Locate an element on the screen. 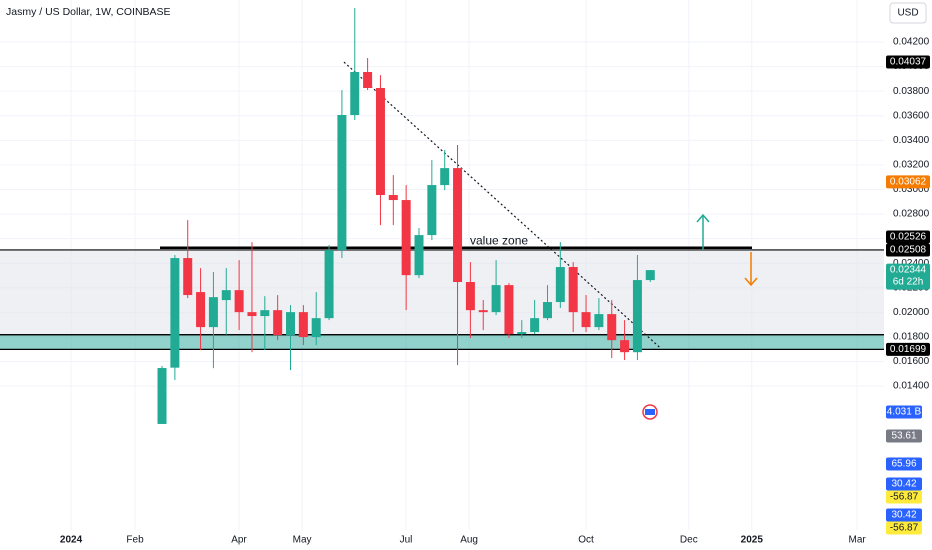 This screenshot has width=932, height=550. indicator-label: 65.96 is located at coordinates (903, 464).